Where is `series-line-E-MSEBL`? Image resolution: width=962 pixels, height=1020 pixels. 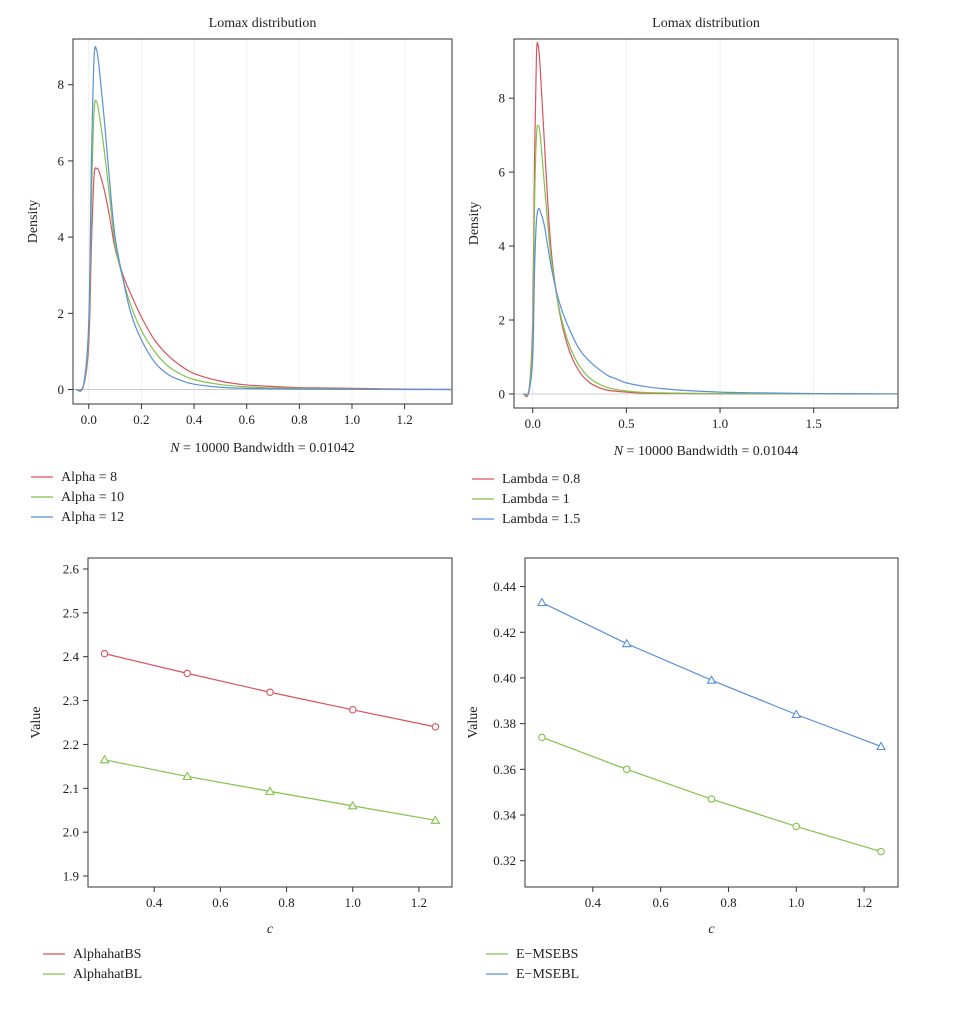 series-line-E-MSEBL is located at coordinates (711, 675).